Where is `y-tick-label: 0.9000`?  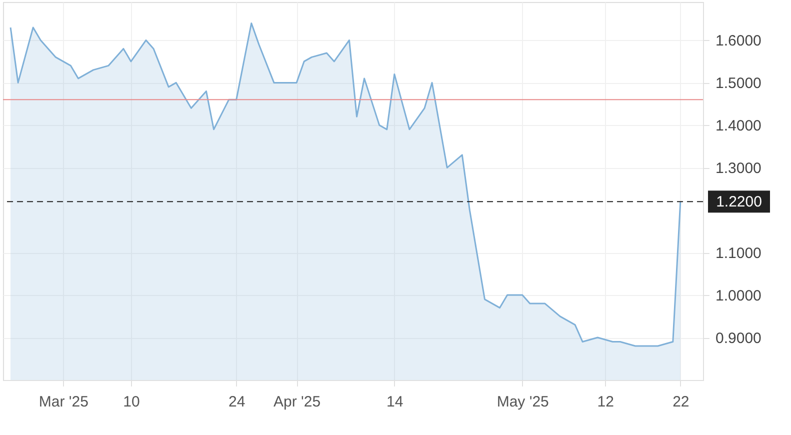 y-tick-label: 0.9000 is located at coordinates (739, 339).